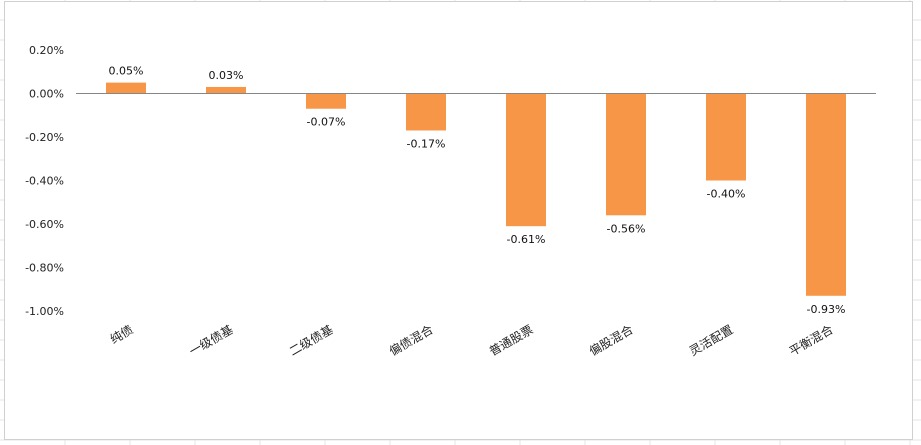  What do you see at coordinates (511, 340) in the screenshot?
I see `category-label: 普通股票` at bounding box center [511, 340].